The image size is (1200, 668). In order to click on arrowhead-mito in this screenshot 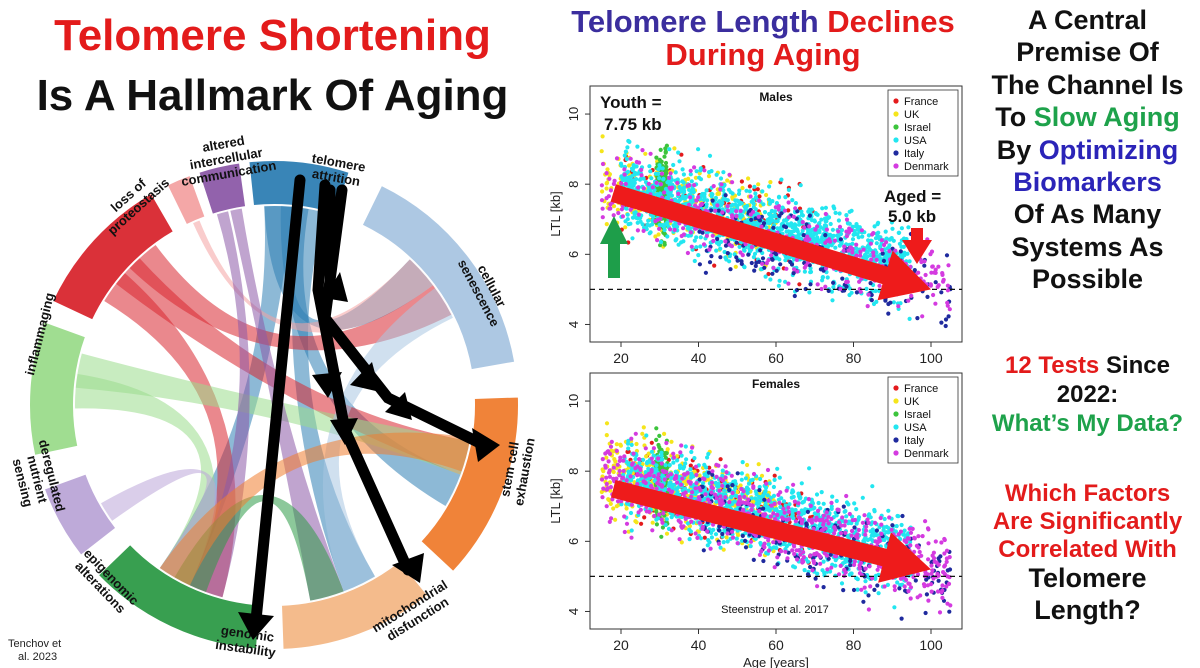, I will do `click(408, 568)`.